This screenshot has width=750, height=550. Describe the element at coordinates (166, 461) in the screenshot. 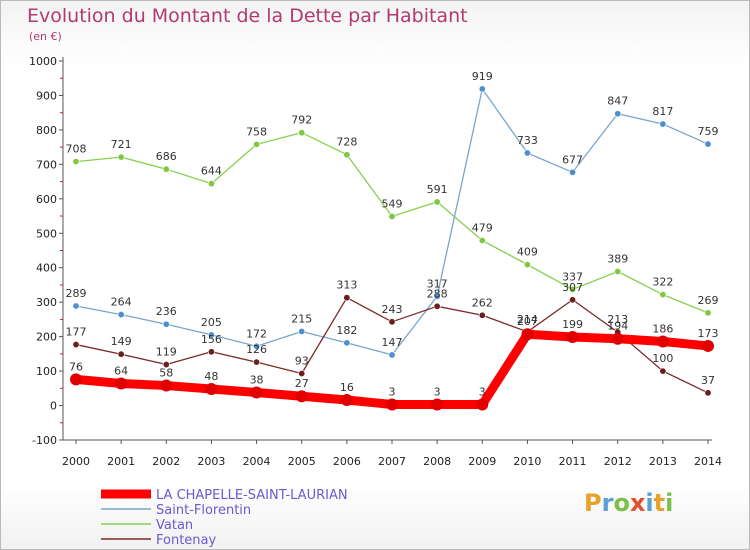

I see `x-tick-label: 2002` at that location.